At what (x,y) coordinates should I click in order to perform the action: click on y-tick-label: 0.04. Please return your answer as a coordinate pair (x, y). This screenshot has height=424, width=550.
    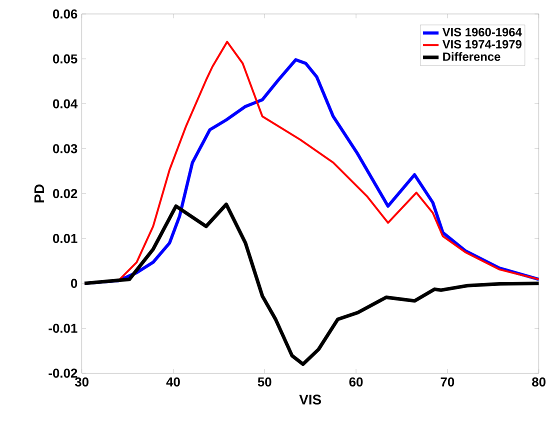
    Looking at the image, I should click on (65, 103).